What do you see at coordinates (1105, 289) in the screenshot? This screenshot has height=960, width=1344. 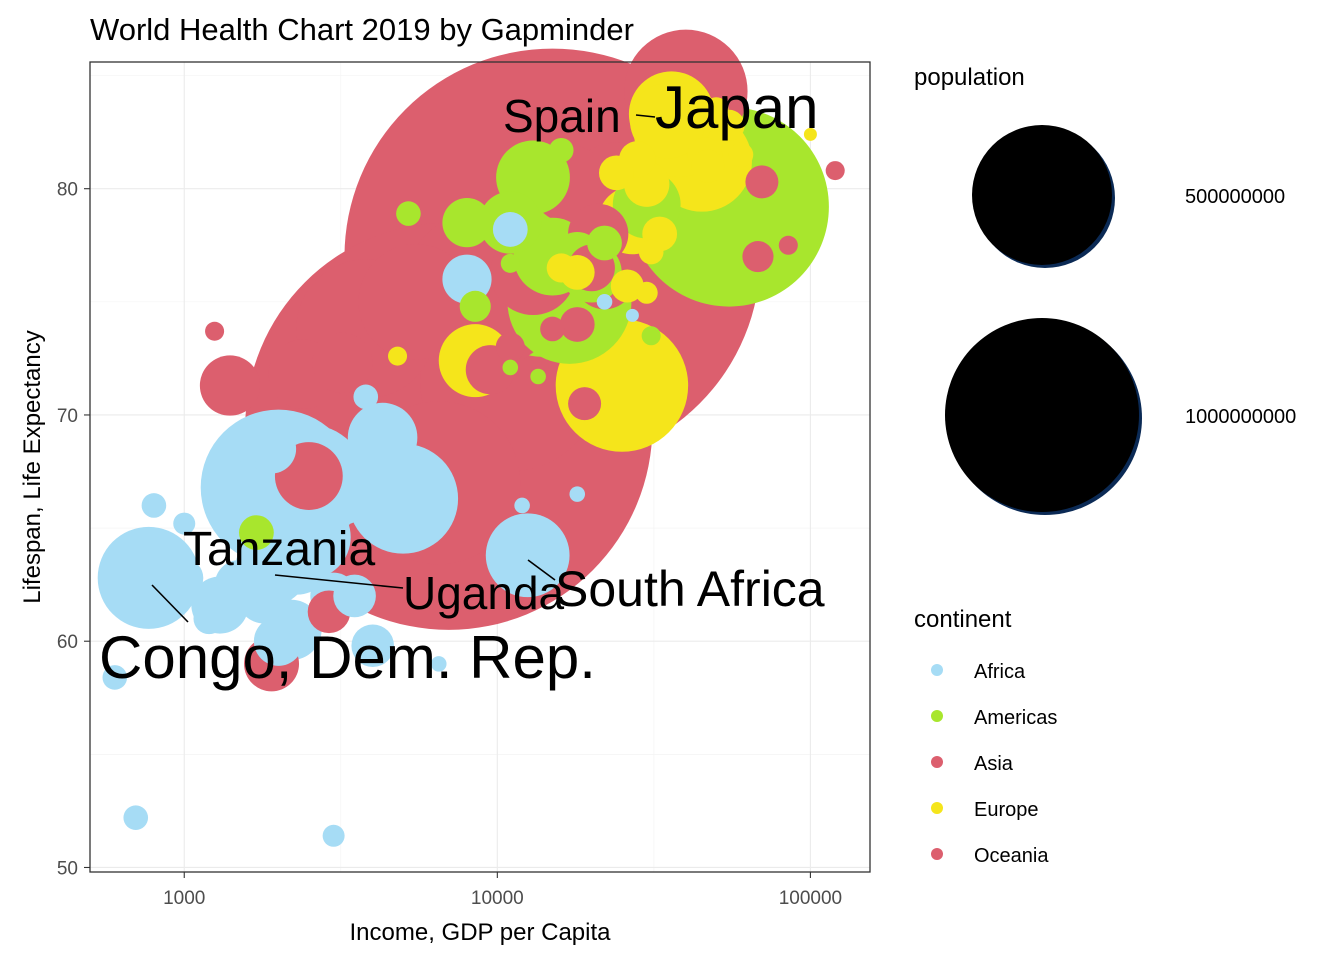 I see `population-legend: population 500000000 1000000000` at bounding box center [1105, 289].